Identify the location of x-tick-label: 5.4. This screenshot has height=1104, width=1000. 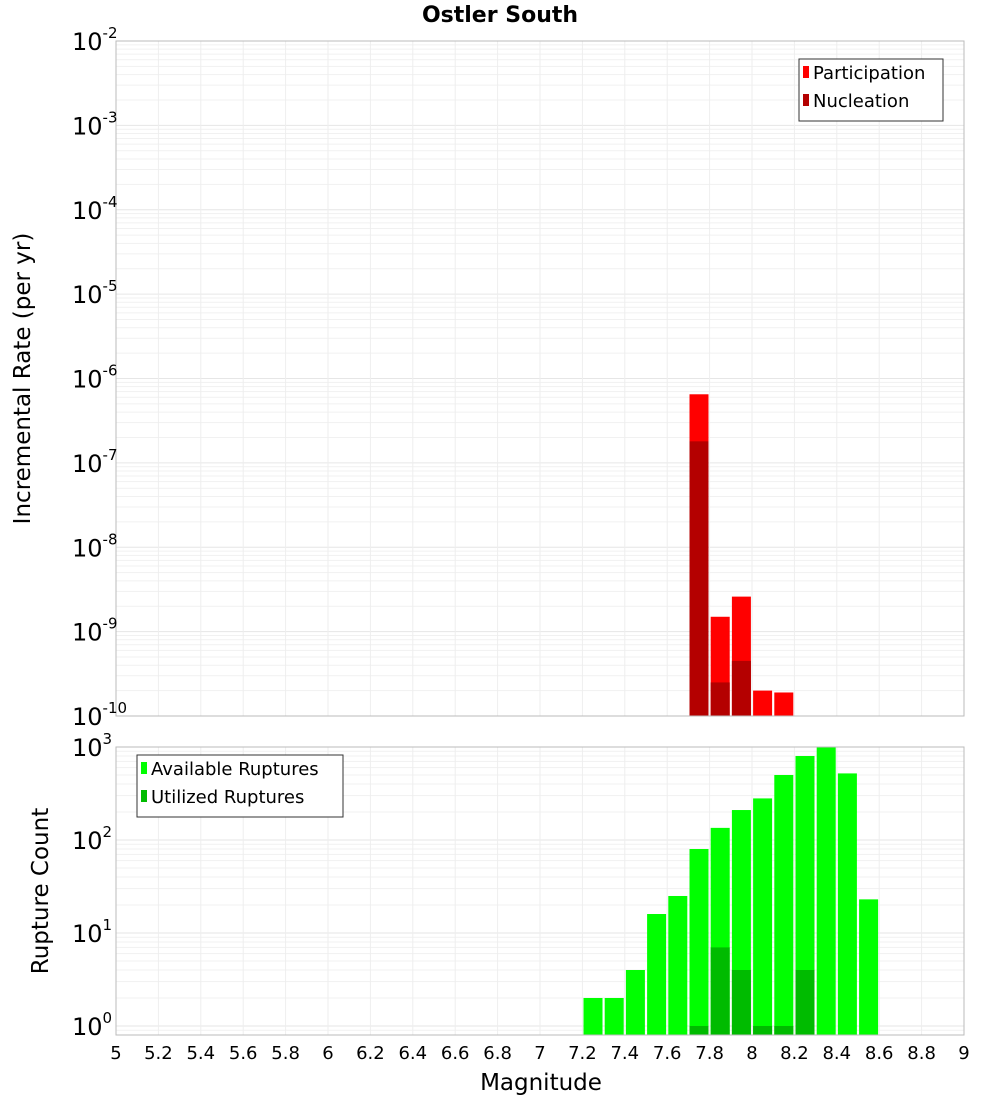
(200, 1053).